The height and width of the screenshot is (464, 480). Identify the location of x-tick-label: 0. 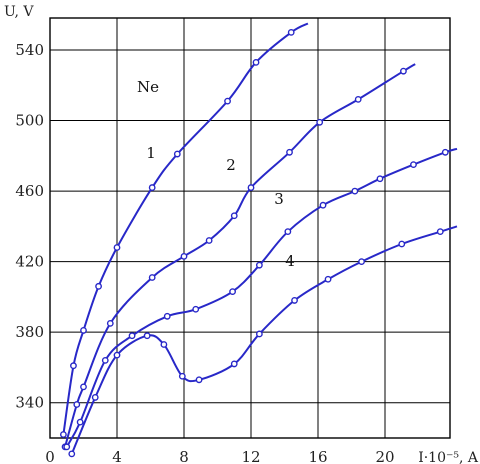
(50, 456).